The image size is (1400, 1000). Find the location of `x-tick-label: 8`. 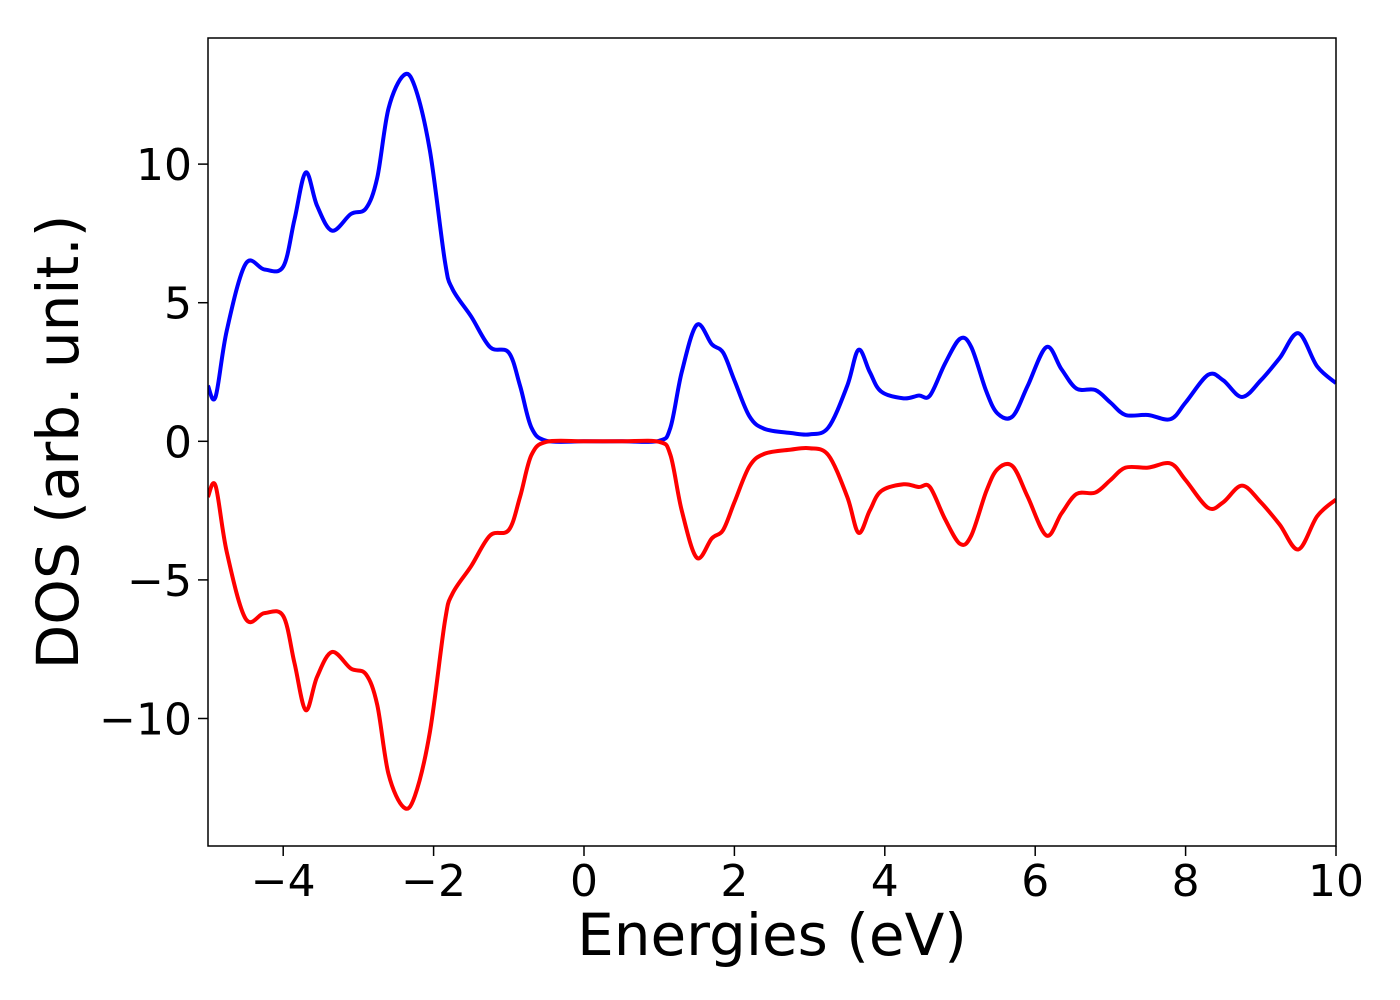

x-tick-label: 8 is located at coordinates (1186, 881).